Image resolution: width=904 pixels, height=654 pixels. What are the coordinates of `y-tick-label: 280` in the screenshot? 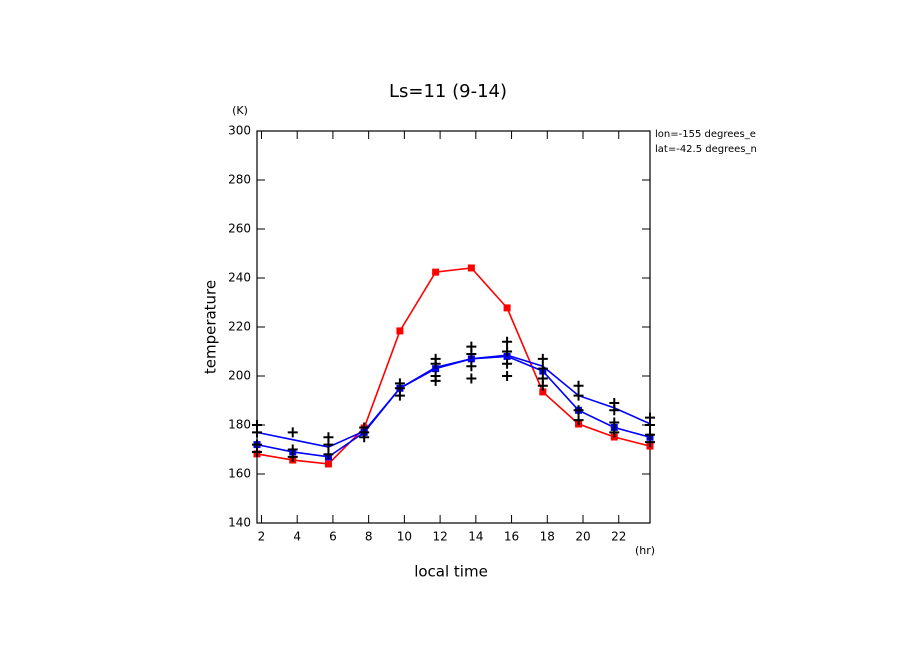 It's located at (239, 180).